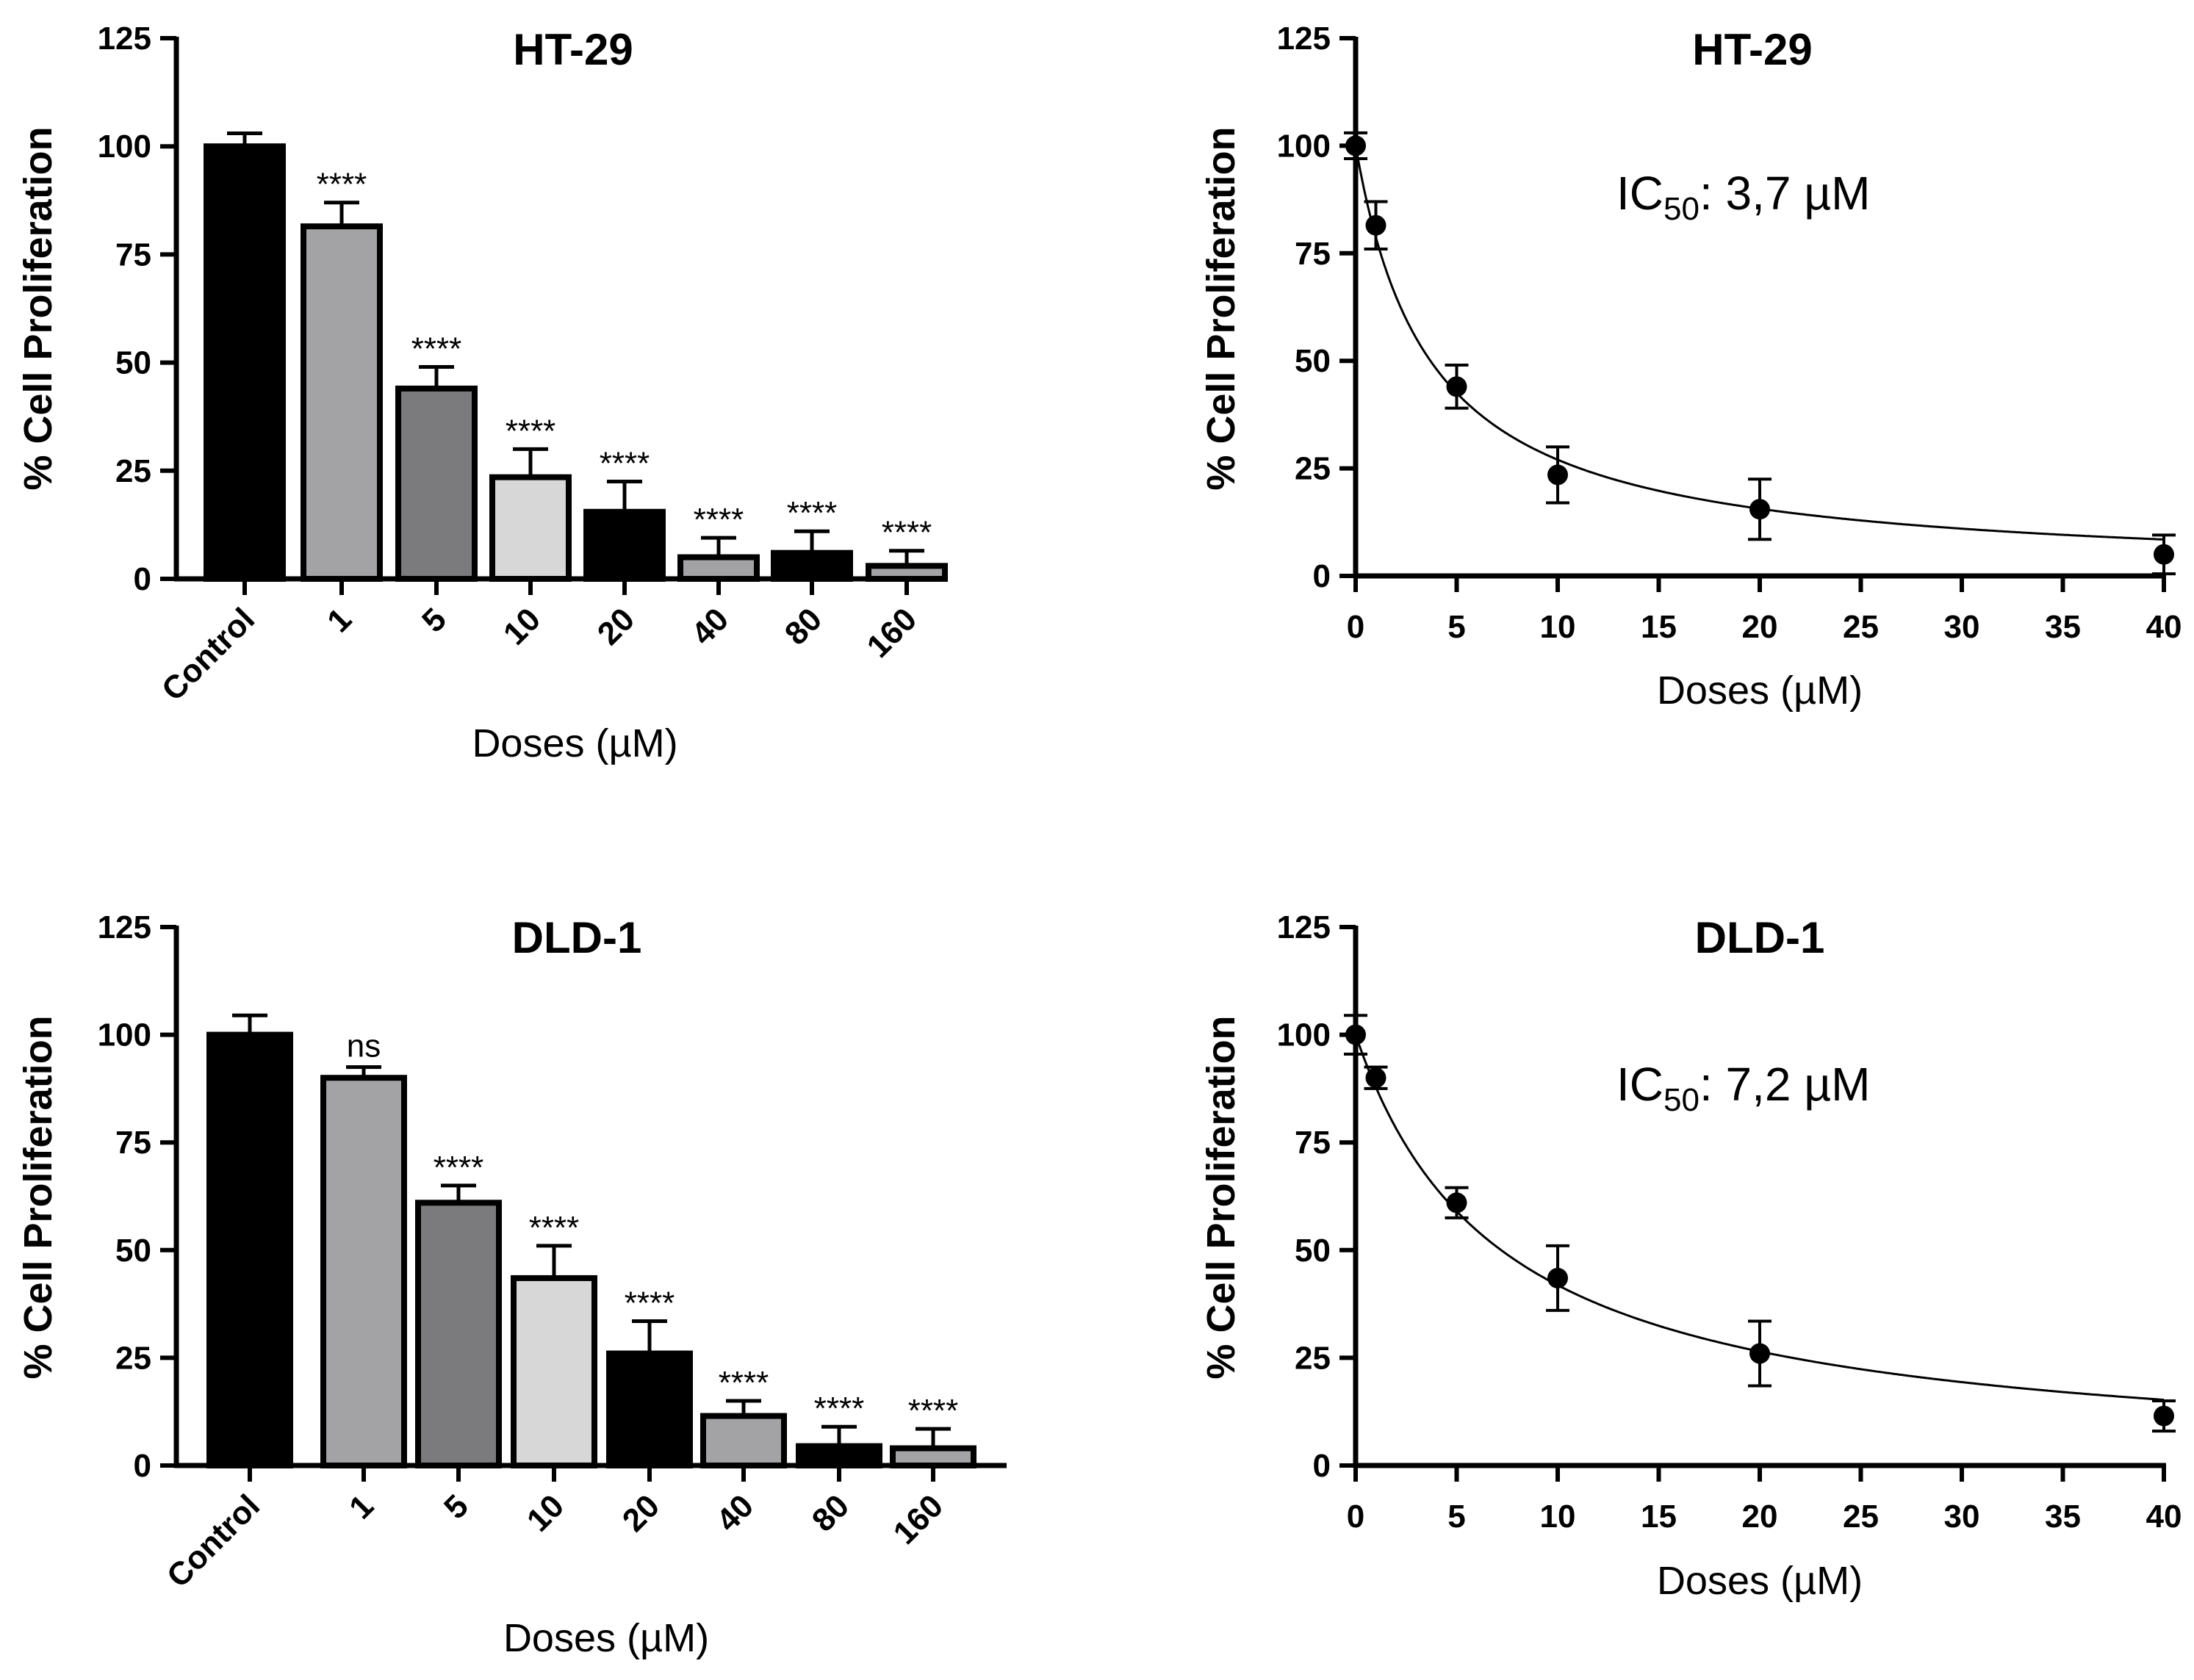 The height and width of the screenshot is (1680, 2194). What do you see at coordinates (1786, 193) in the screenshot?
I see `ic50-value: : 3,7 µM` at bounding box center [1786, 193].